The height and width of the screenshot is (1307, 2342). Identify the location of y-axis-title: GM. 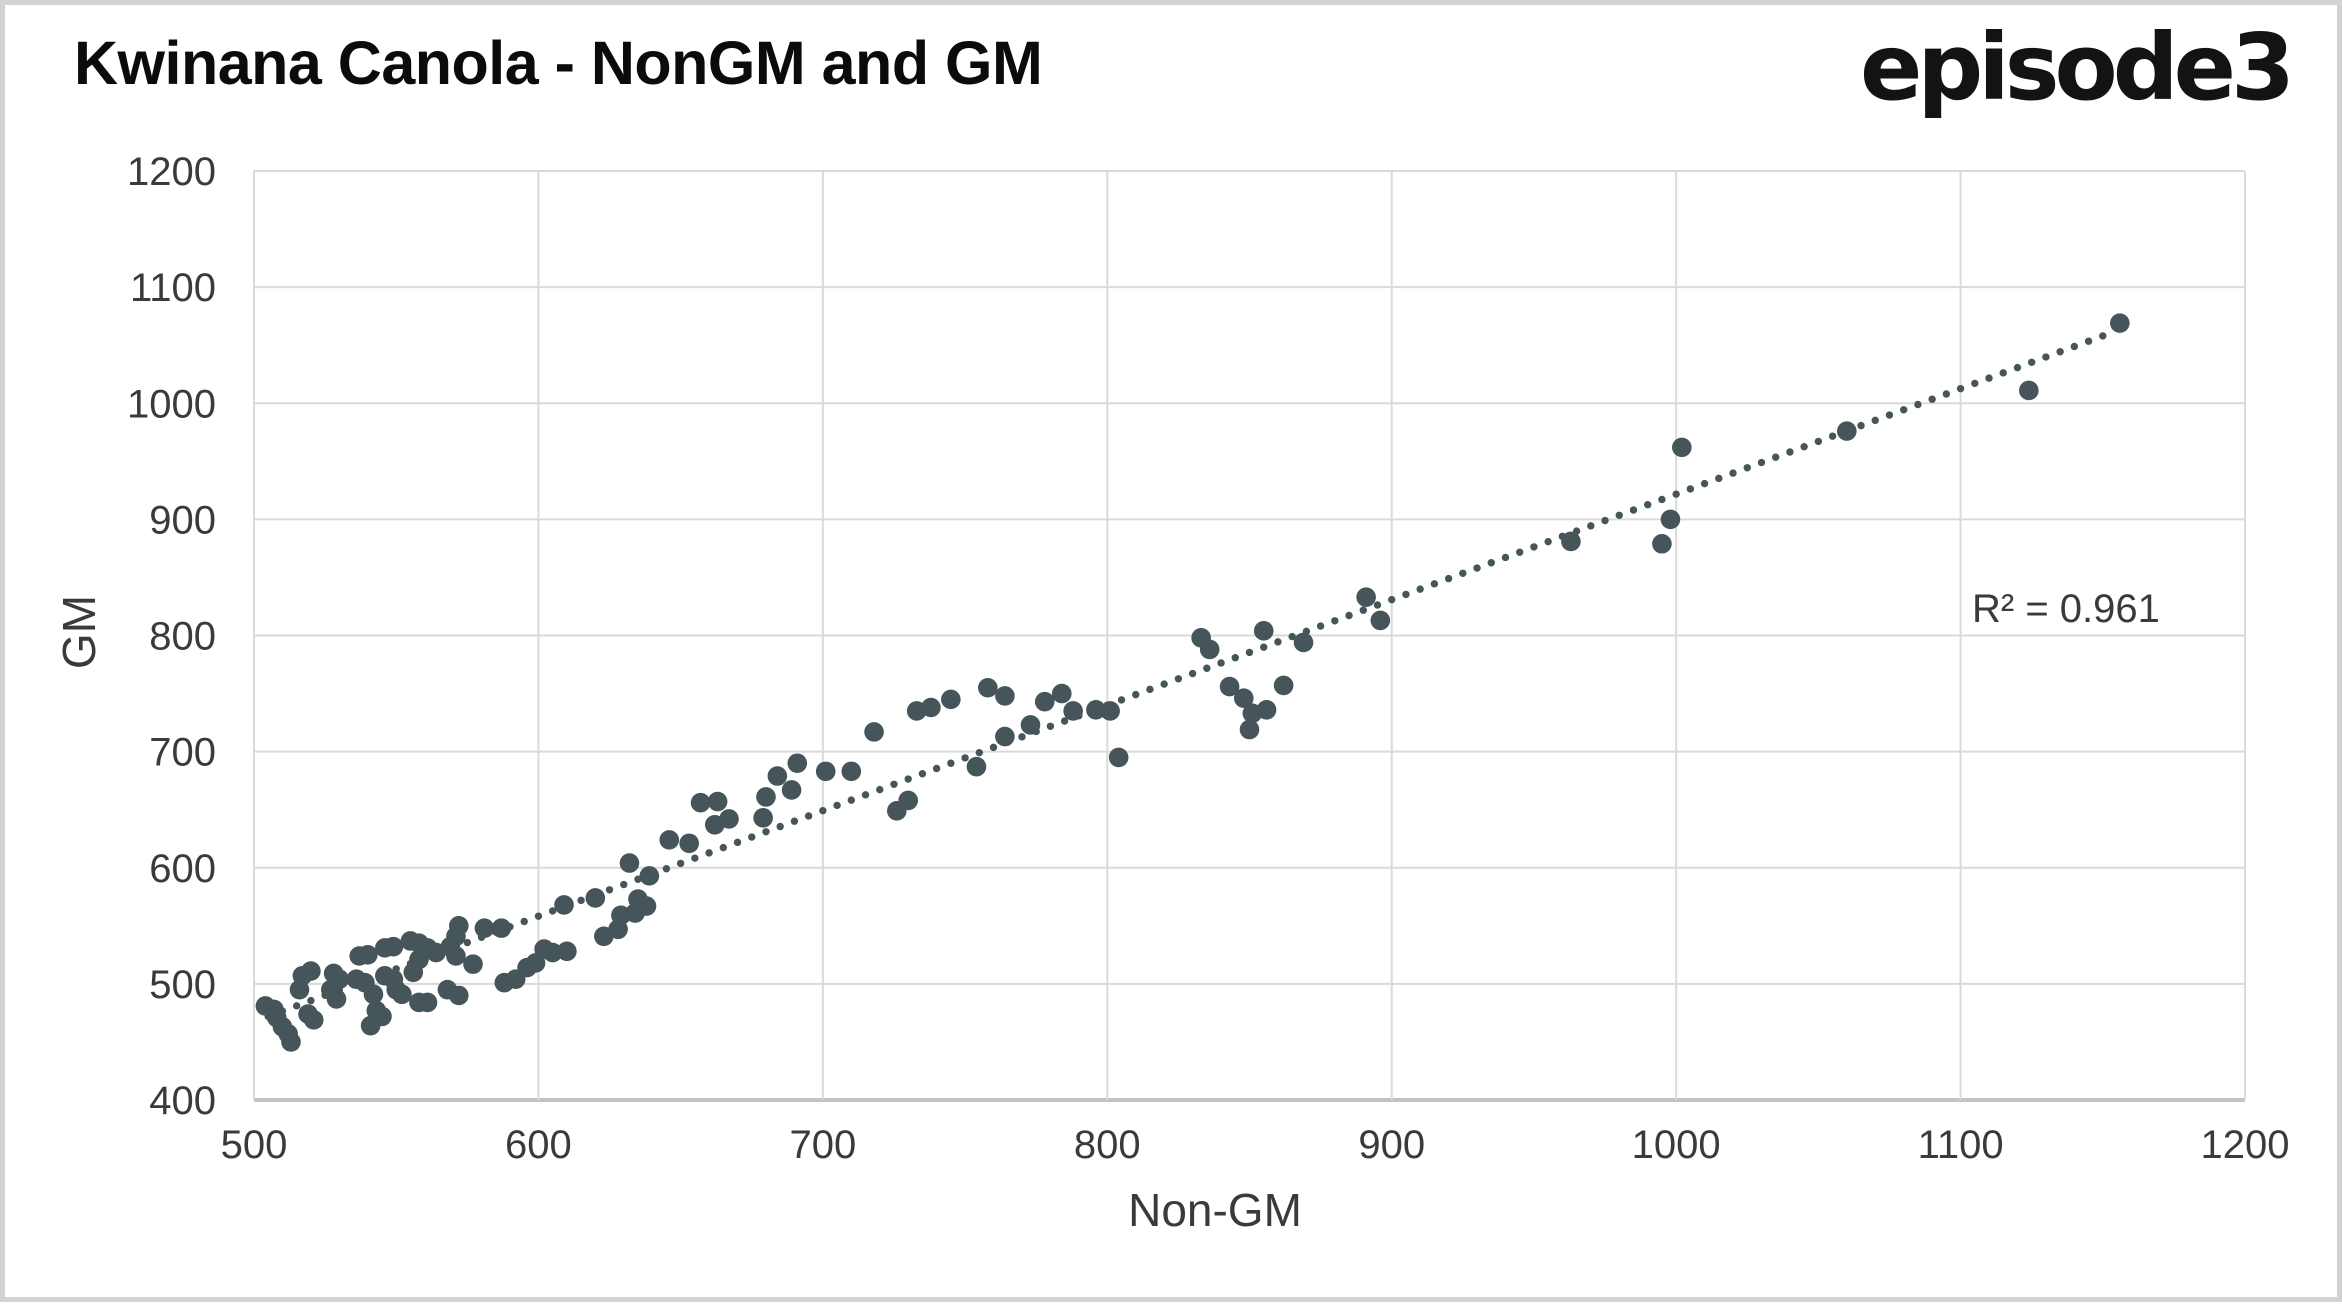
(79, 632).